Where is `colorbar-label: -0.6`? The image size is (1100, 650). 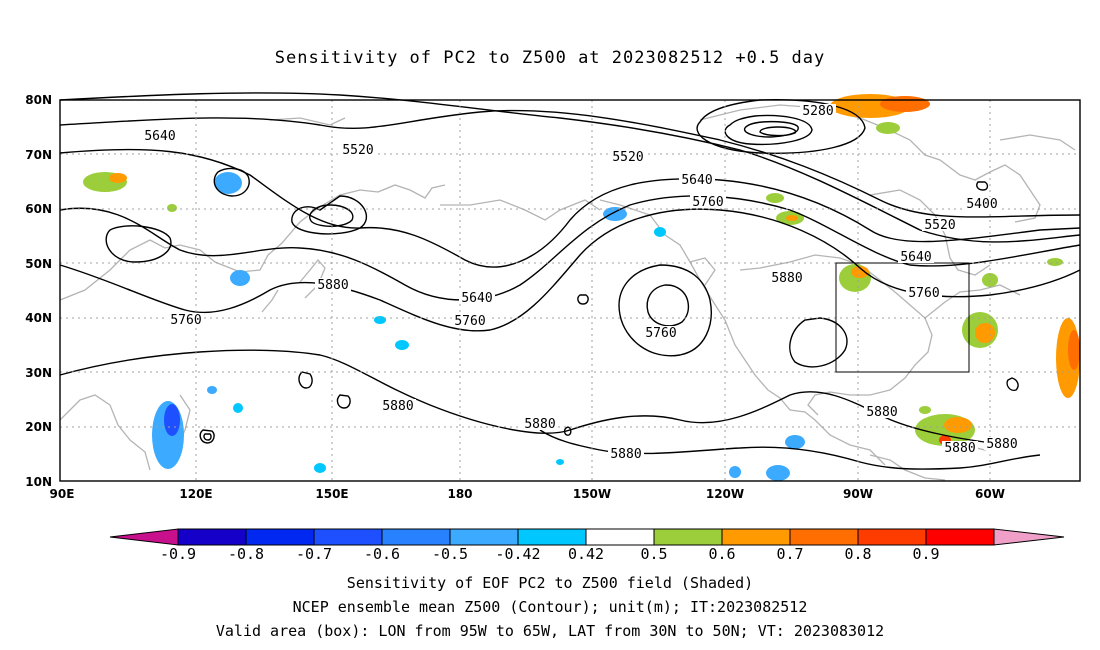 colorbar-label: -0.6 is located at coordinates (382, 554).